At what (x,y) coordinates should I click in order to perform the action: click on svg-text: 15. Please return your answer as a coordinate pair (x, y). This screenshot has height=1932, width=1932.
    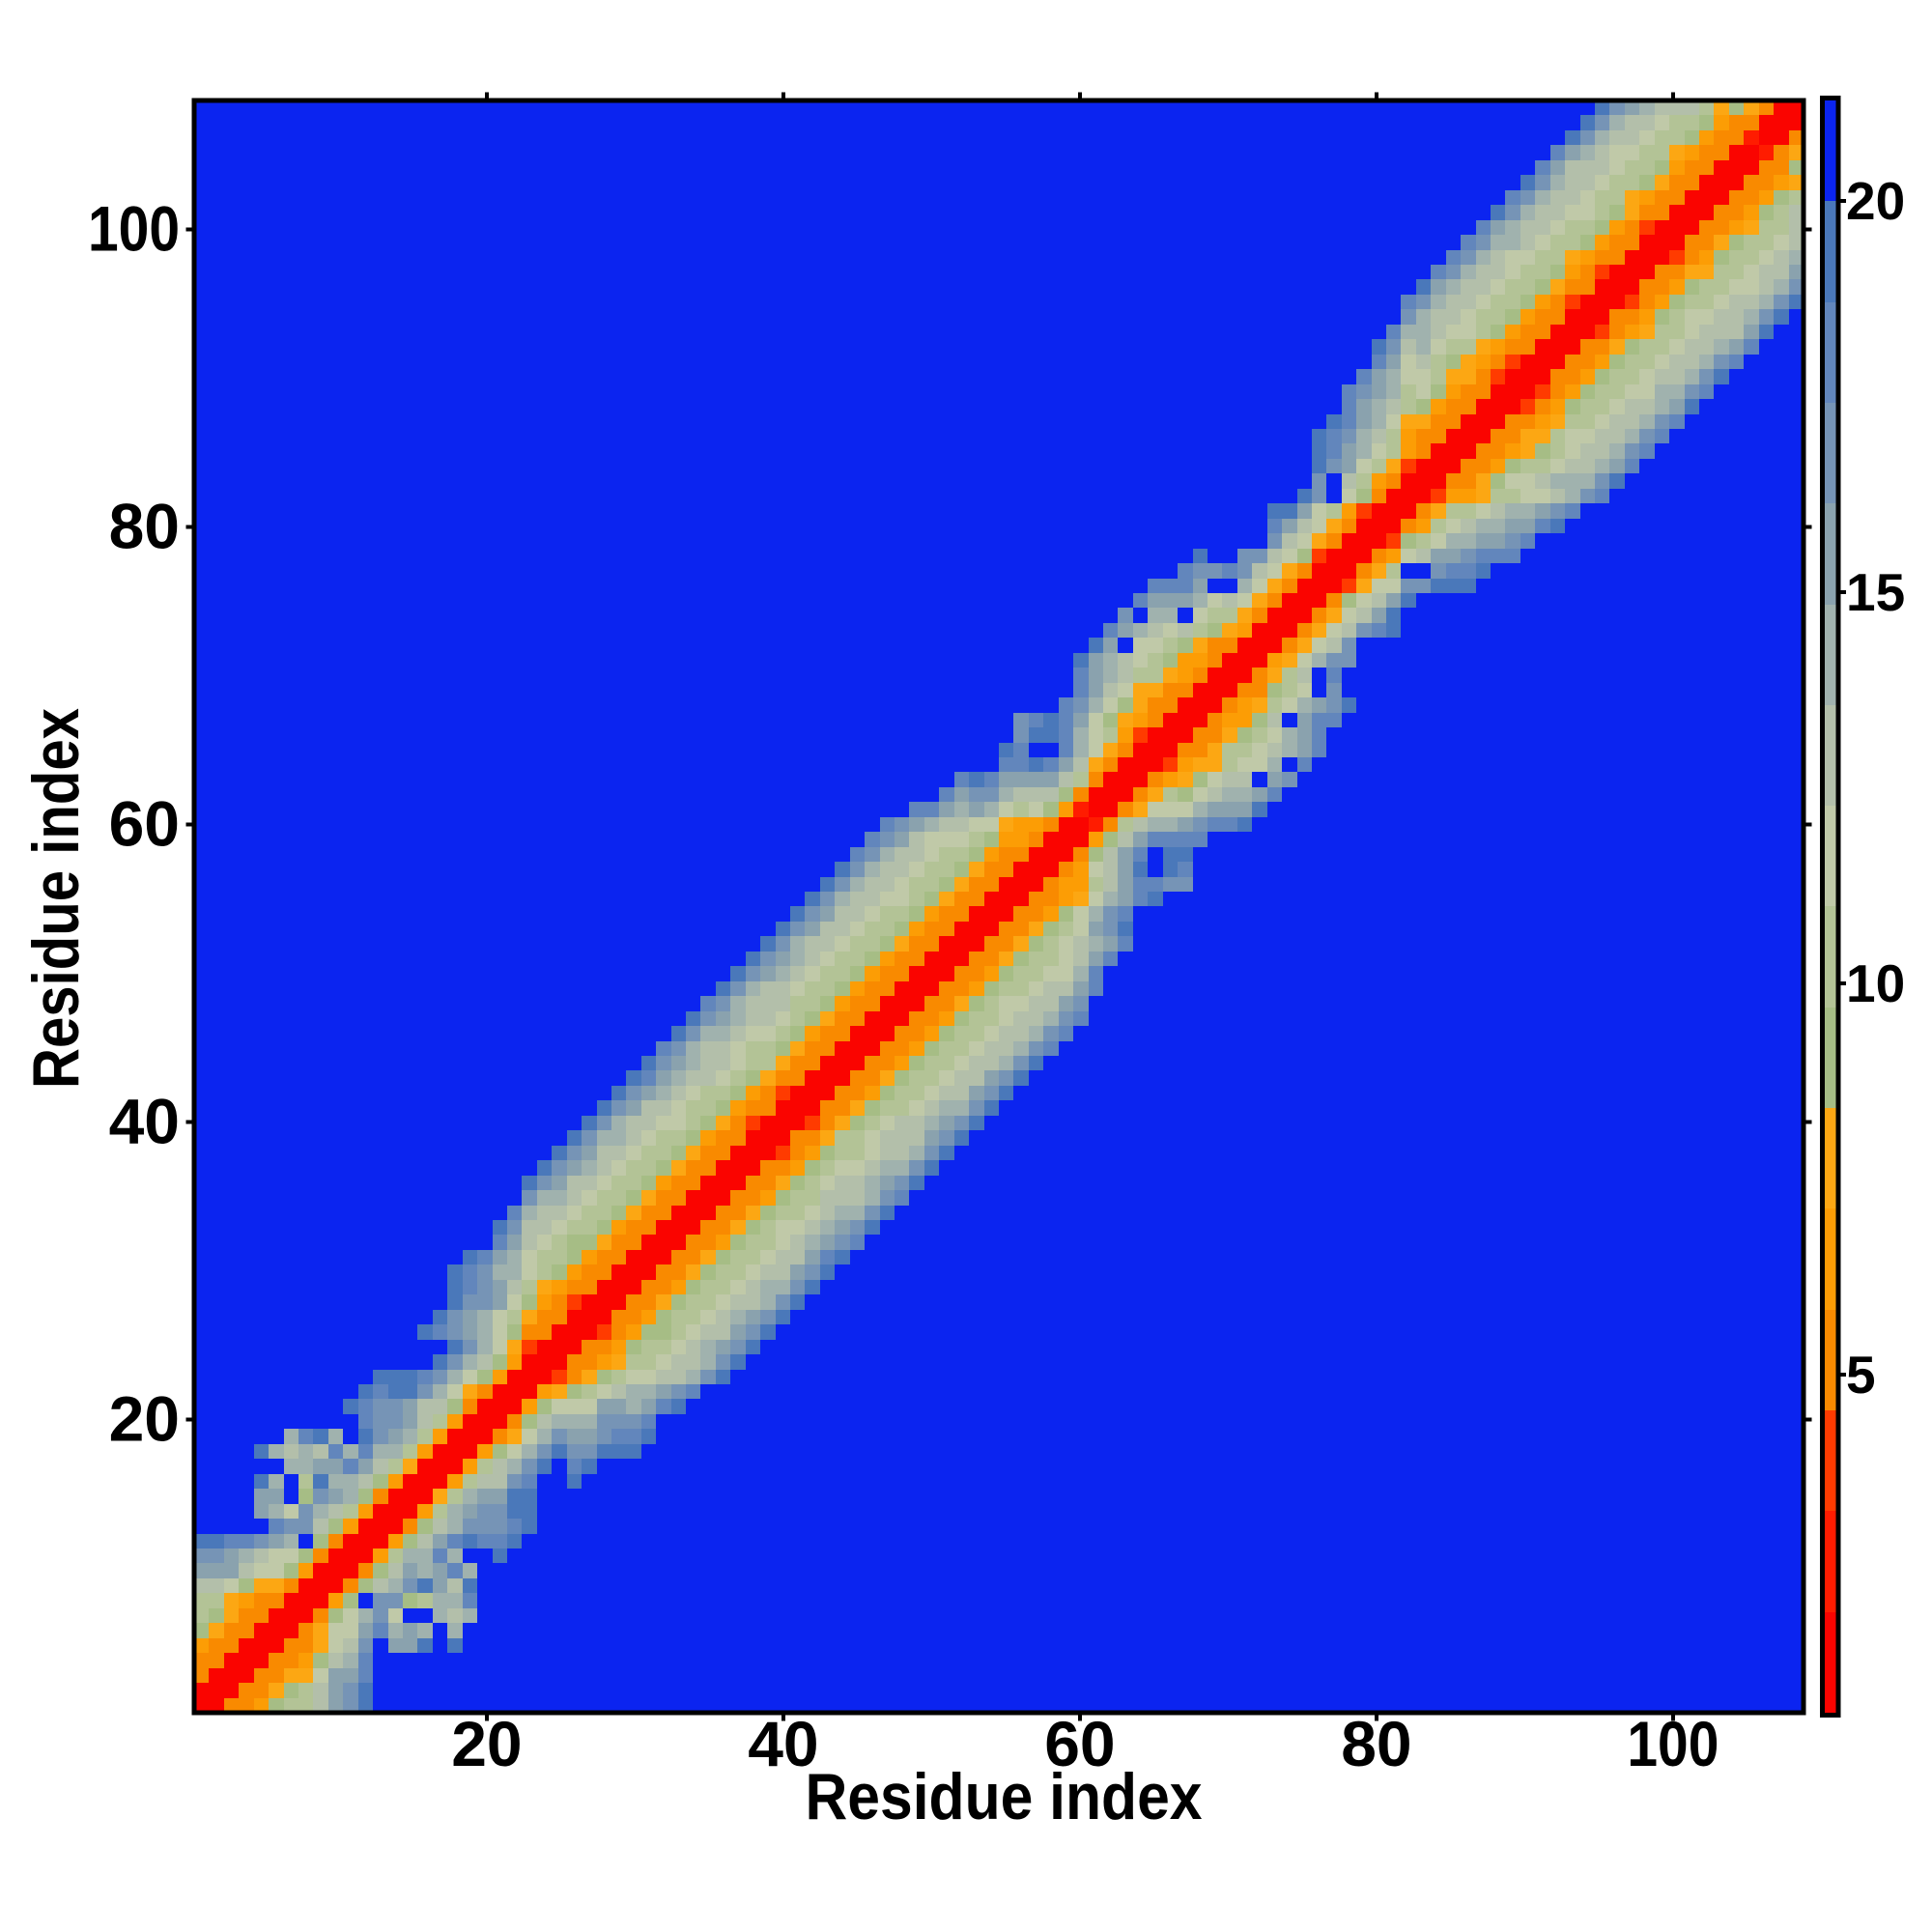
    Looking at the image, I should click on (1875, 592).